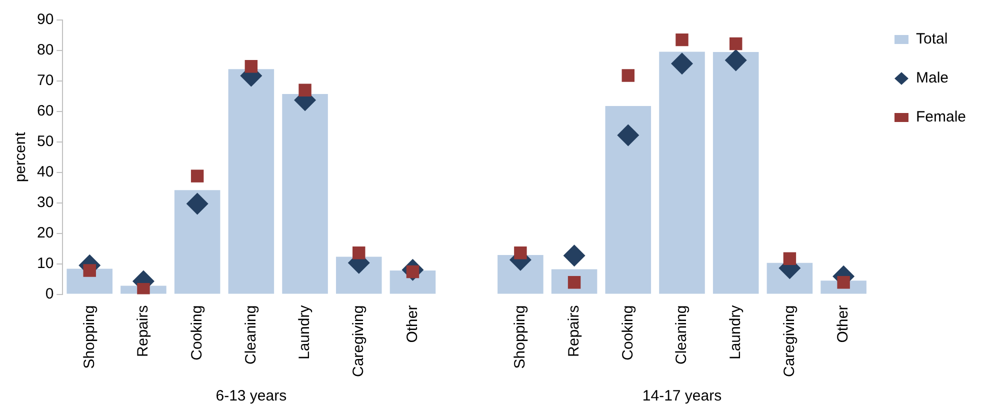  I want to click on y-tick-label: 40, so click(45, 172).